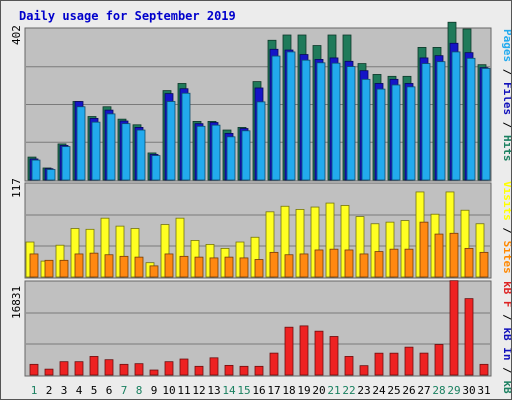  Describe the element at coordinates (127, 16) in the screenshot. I see `chart-title: Daily usage for September 2019` at that location.